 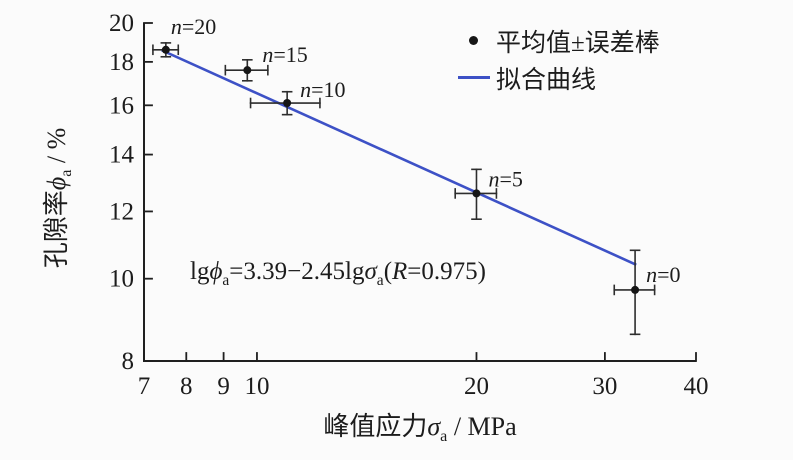 I want to click on point-label-n-15: n=15, so click(x=284, y=54).